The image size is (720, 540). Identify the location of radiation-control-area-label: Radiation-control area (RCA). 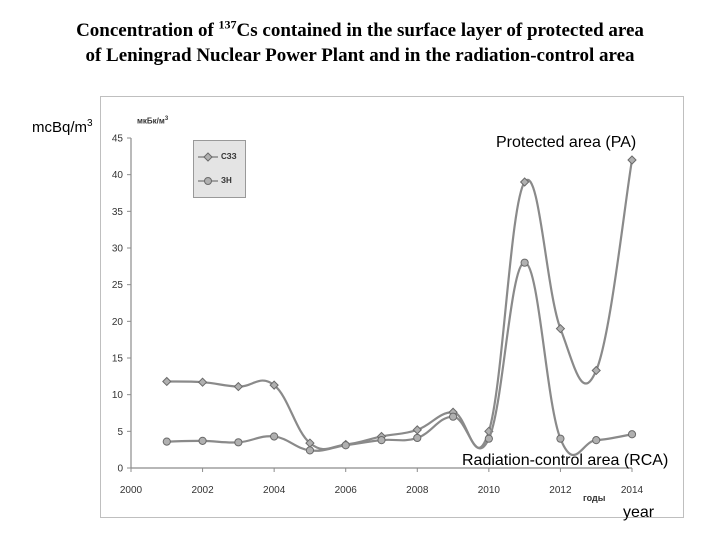
(565, 460).